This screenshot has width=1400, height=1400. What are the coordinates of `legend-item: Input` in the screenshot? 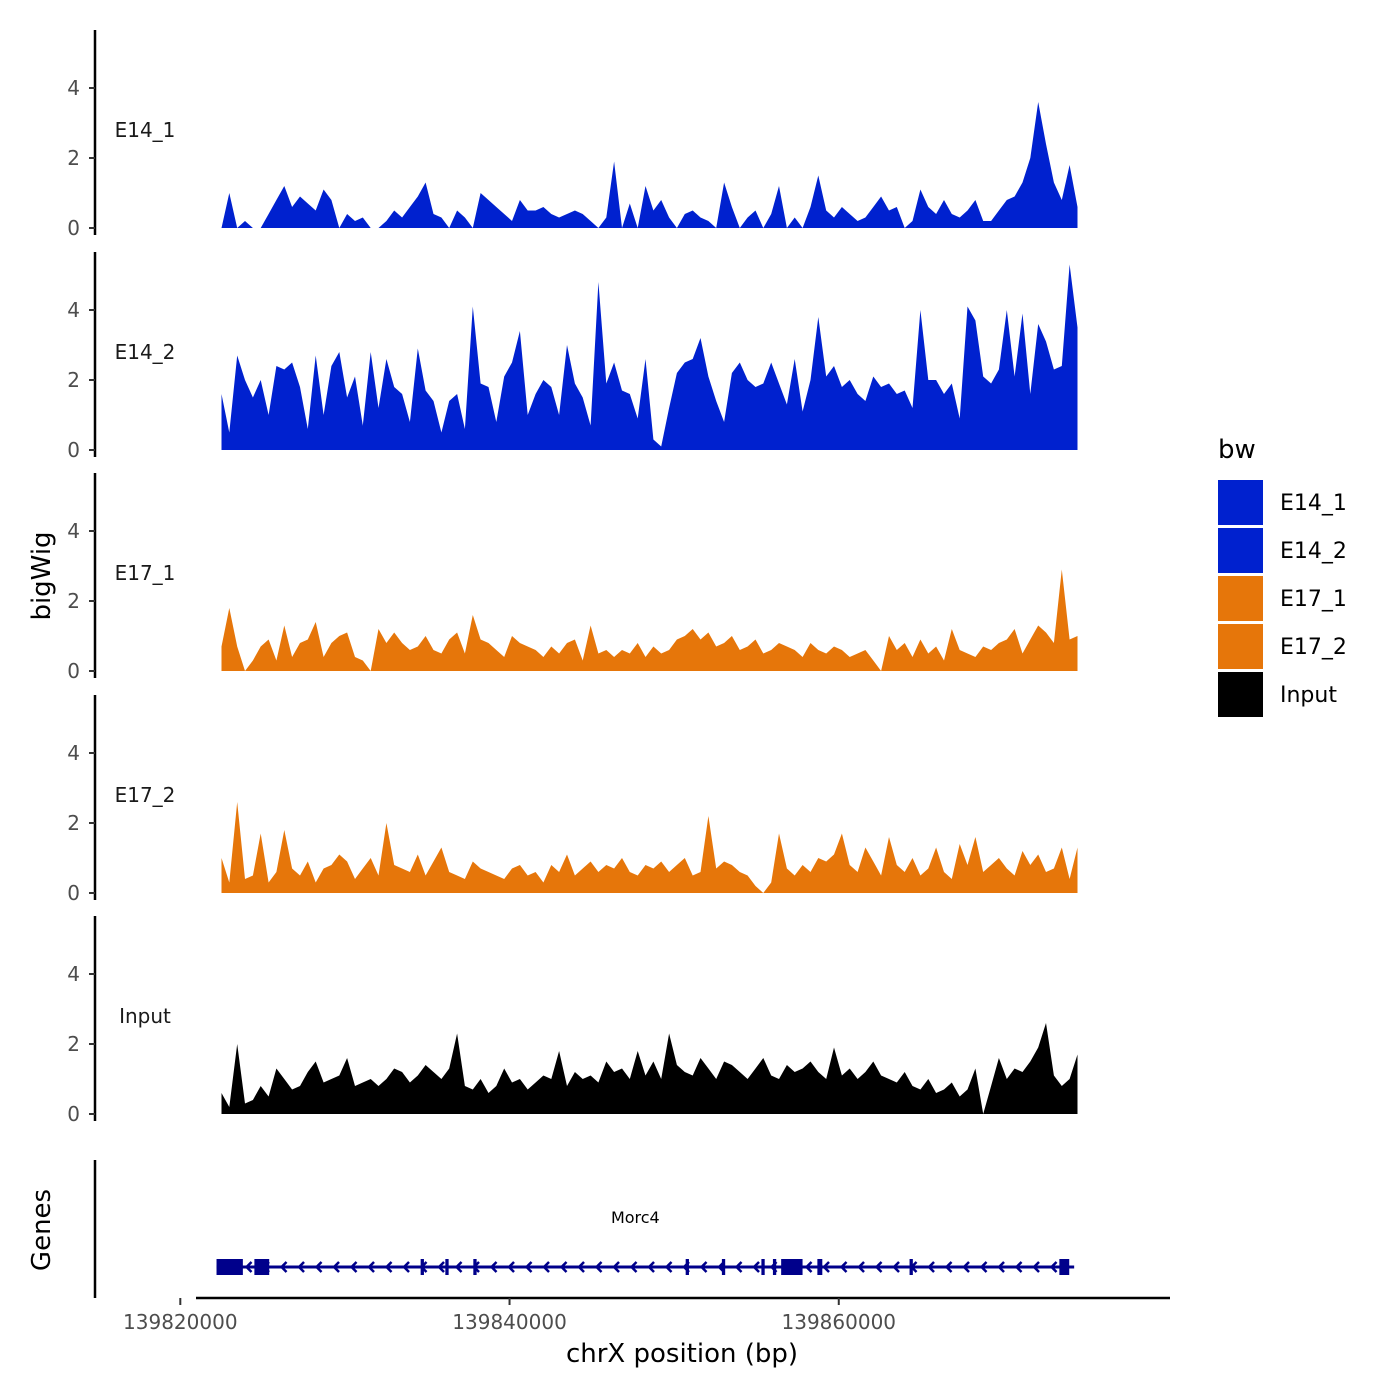 It's located at (1277, 694).